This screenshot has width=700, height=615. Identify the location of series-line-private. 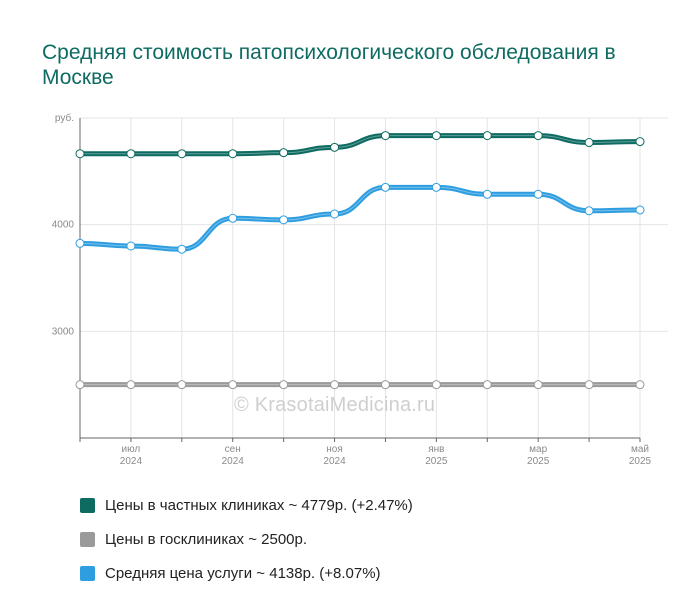
(360, 145).